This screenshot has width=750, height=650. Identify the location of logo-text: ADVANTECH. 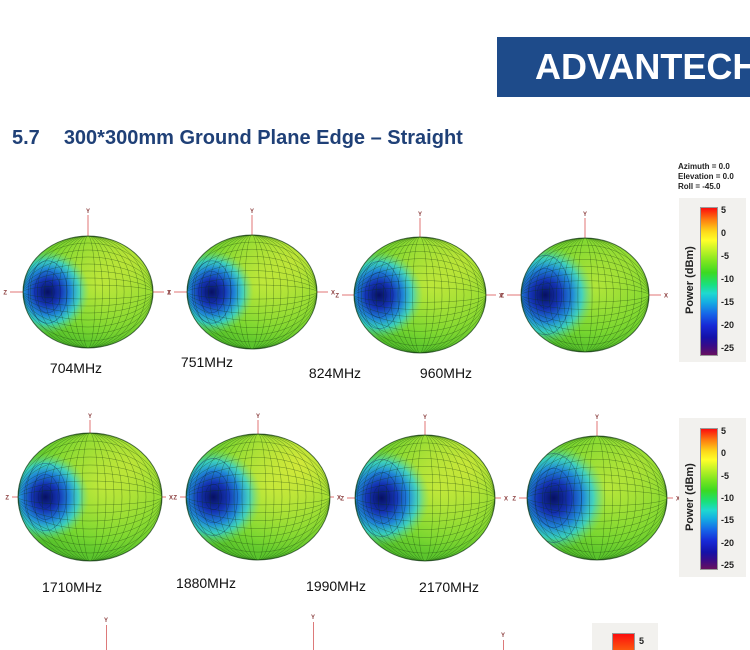
(642, 66).